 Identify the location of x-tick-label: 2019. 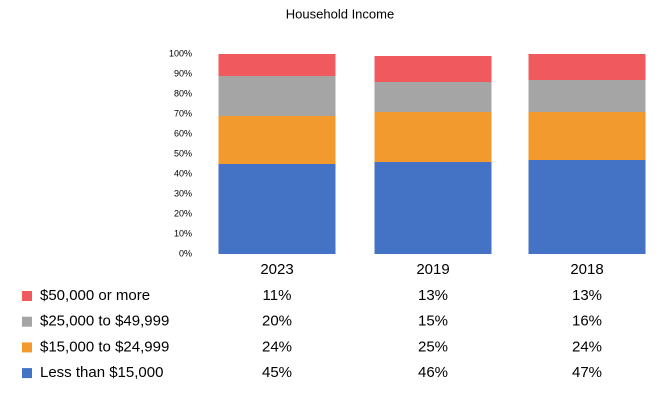
(432, 269).